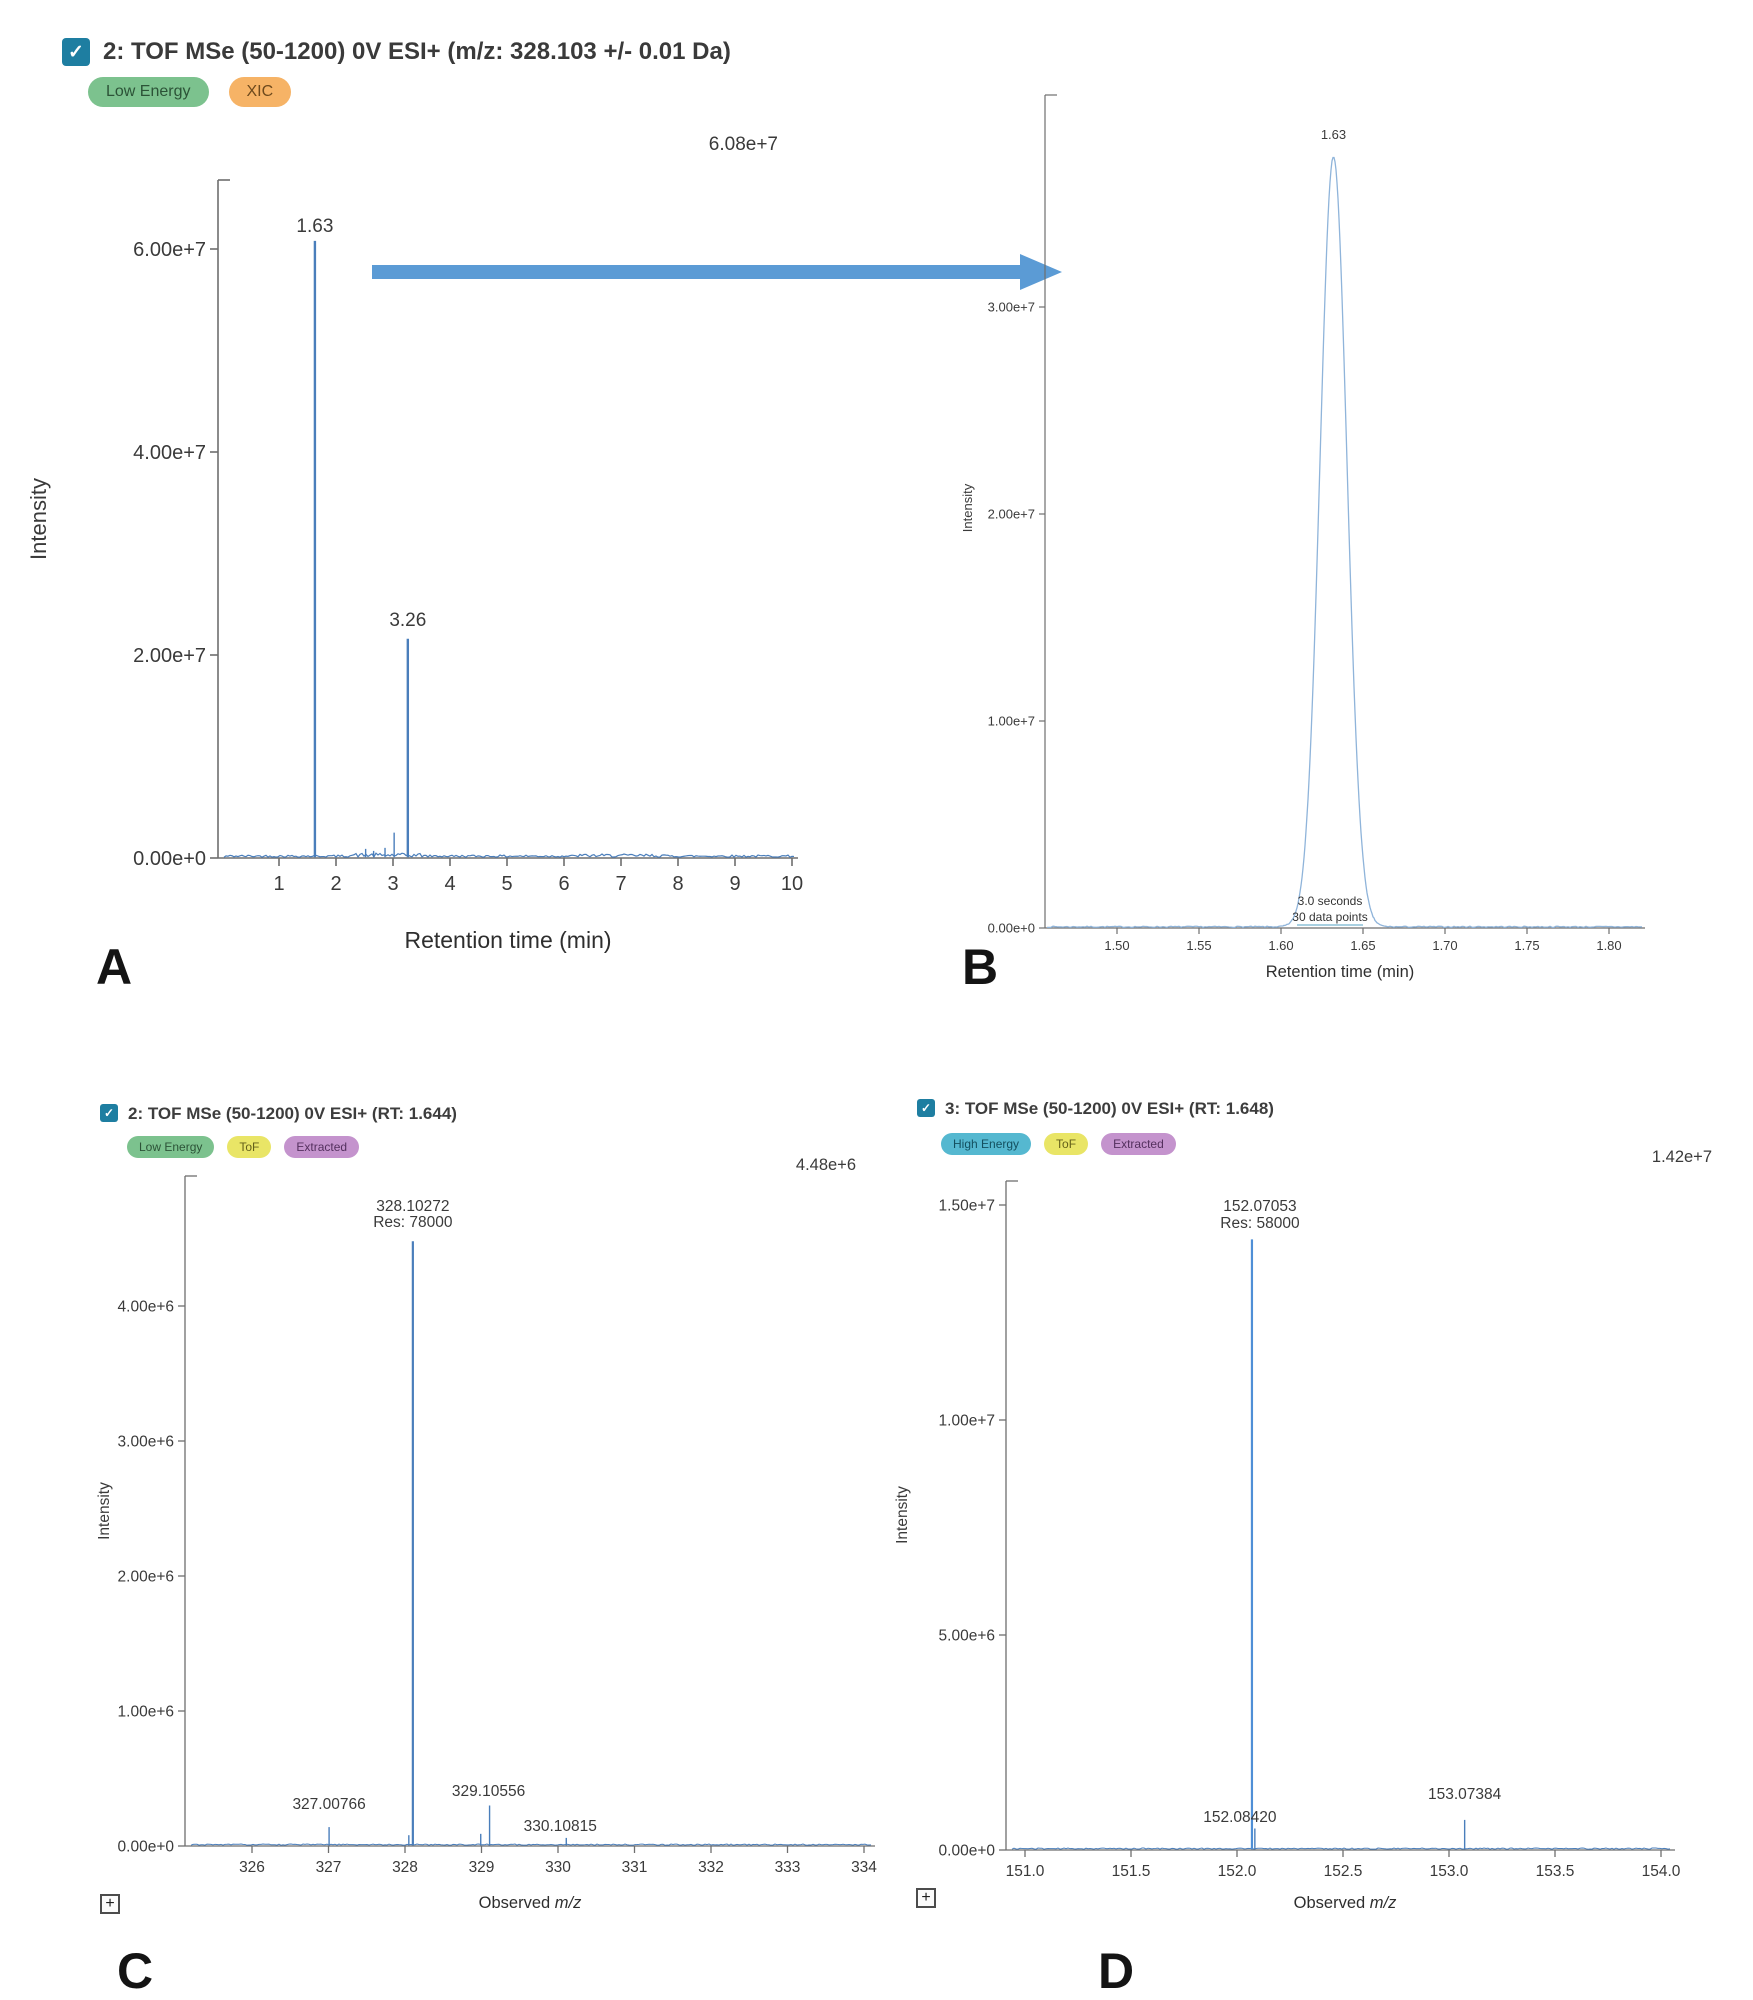 The height and width of the screenshot is (2000, 1753). I want to click on y-tick-label: 3.00e+6, so click(146, 1441).